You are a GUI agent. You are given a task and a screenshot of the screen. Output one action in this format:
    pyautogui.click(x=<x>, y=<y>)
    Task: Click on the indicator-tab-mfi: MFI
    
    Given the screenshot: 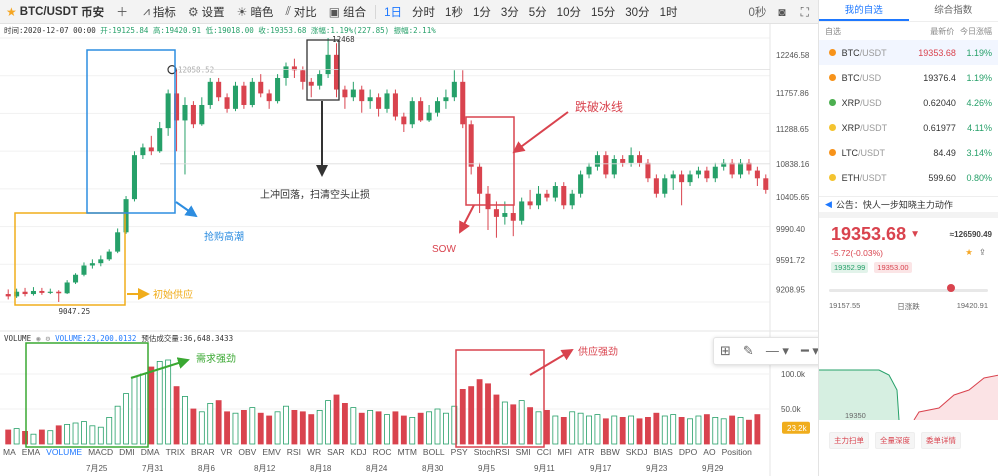 What is the action you would take?
    pyautogui.click(x=564, y=452)
    